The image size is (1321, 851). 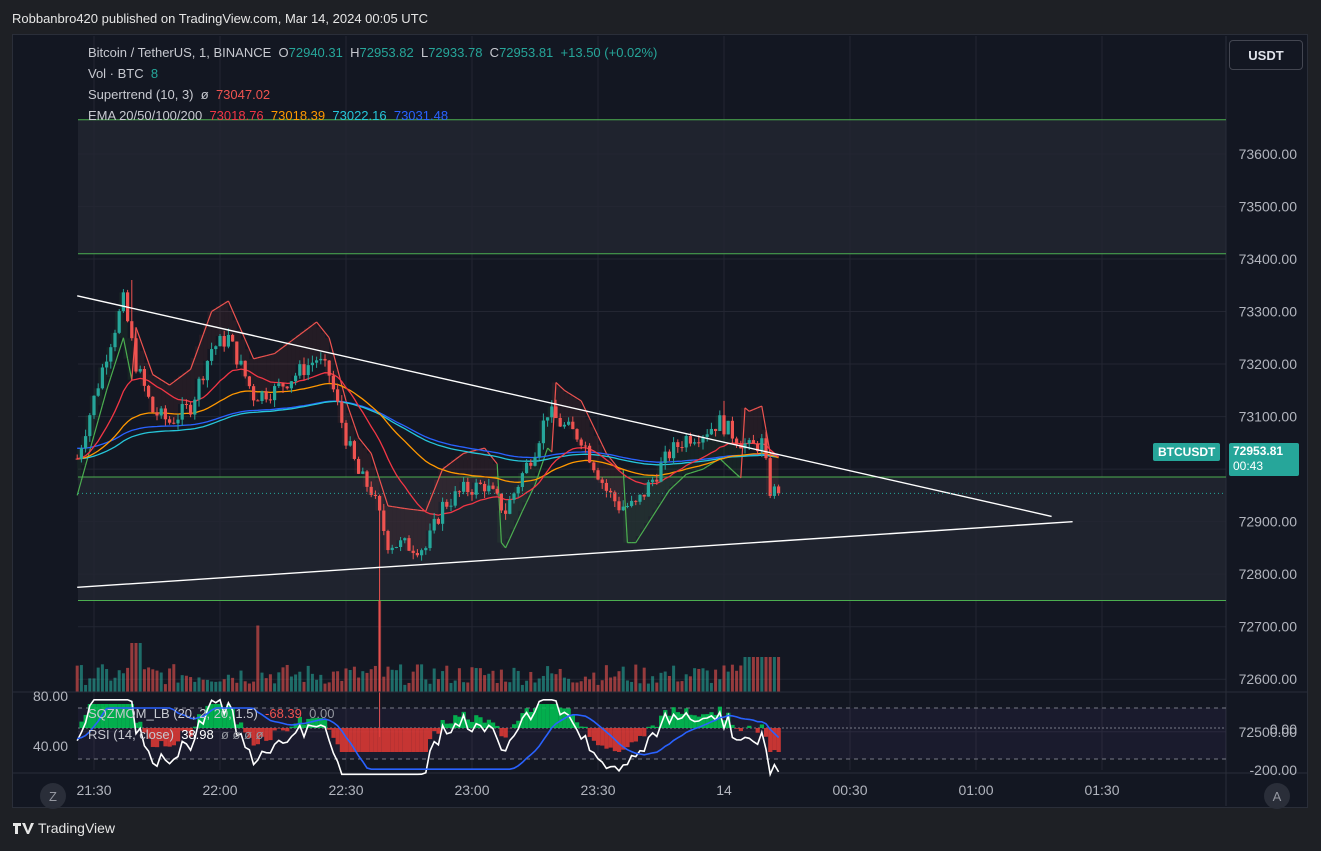 I want to click on last-price: 72953.81, so click(x=1258, y=451).